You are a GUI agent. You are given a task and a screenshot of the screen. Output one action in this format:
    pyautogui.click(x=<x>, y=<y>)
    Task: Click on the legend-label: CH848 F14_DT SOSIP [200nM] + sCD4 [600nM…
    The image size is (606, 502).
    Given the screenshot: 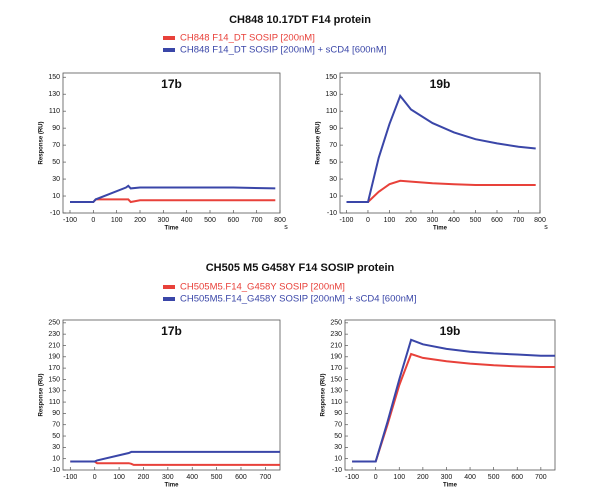 What is the action you would take?
    pyautogui.click(x=283, y=50)
    